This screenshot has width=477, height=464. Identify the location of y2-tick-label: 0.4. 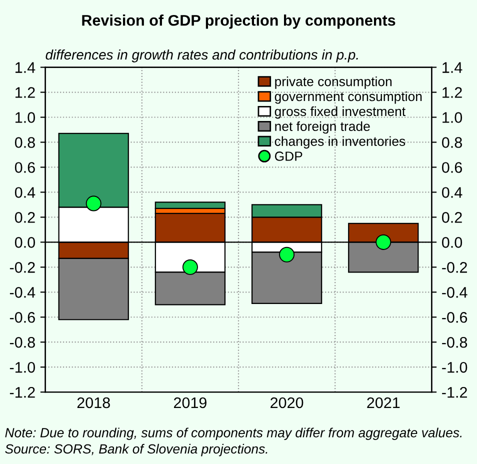
(452, 192).